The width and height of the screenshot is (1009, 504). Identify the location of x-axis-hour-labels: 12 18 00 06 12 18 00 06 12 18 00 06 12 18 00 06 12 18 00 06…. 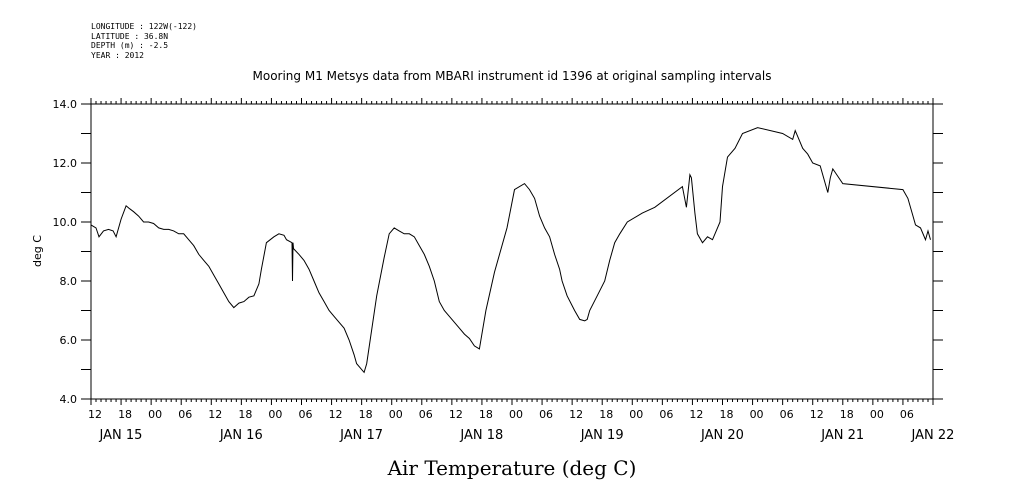
(501, 414).